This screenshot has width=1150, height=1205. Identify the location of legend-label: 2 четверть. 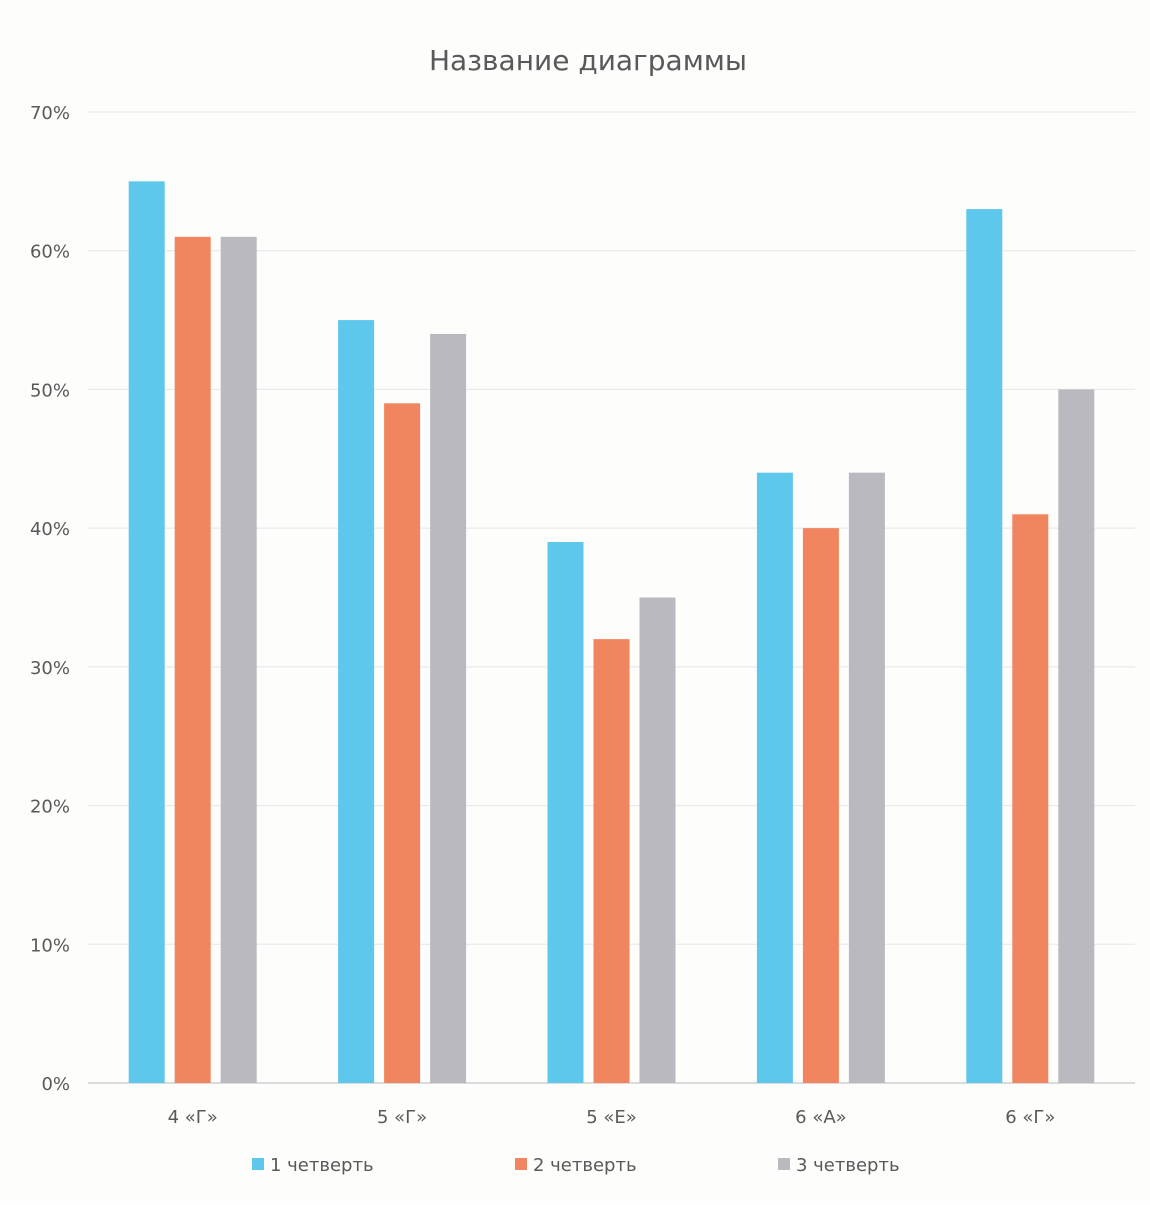
(585, 1165).